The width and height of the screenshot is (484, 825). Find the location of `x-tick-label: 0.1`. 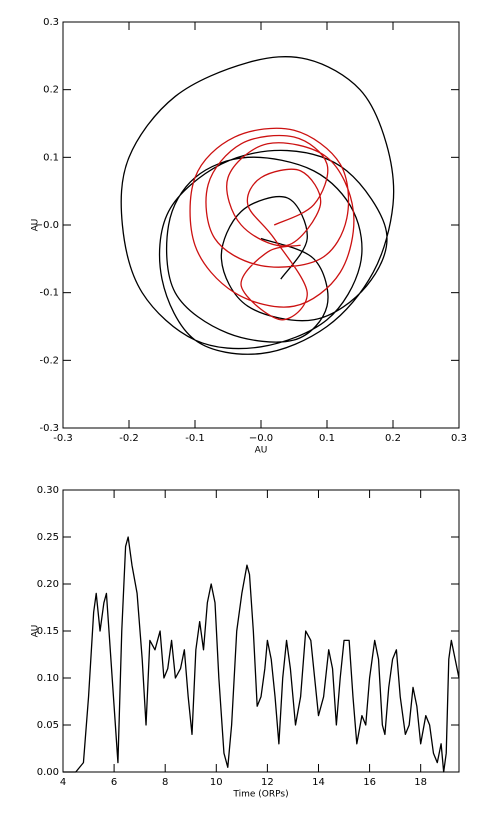

x-tick-label: 0.1 is located at coordinates (327, 438).